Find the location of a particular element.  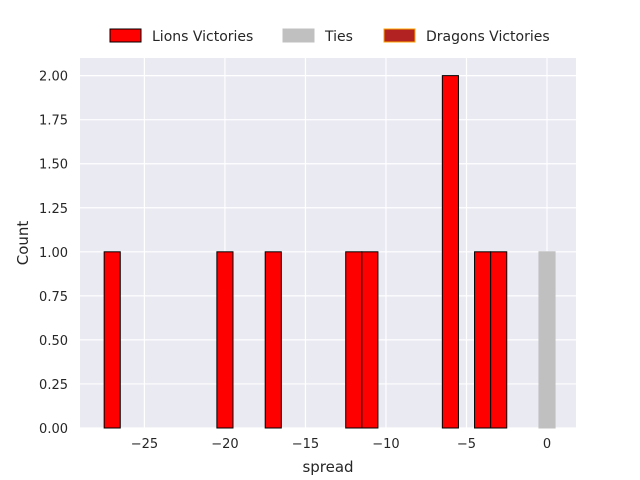

legend: Lions Victories Ties Dragons Victories is located at coordinates (330, 37).